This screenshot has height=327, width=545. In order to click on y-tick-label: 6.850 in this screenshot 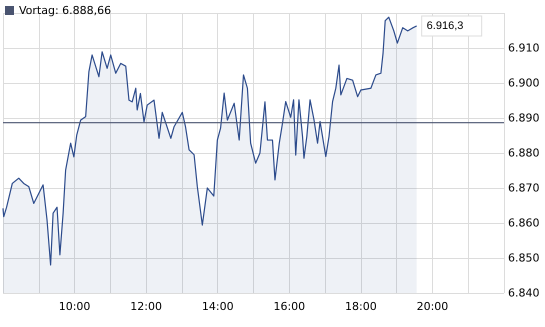, I will do `click(524, 258)`.